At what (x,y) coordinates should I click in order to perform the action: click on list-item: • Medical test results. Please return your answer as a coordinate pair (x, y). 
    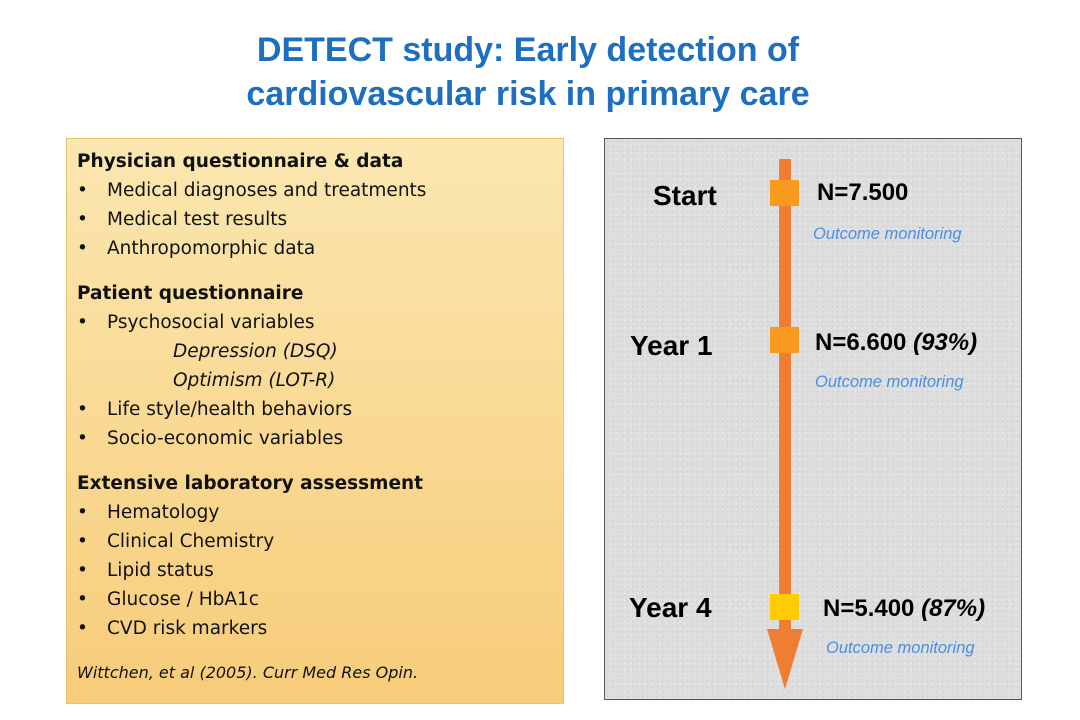
    Looking at the image, I should click on (315, 219).